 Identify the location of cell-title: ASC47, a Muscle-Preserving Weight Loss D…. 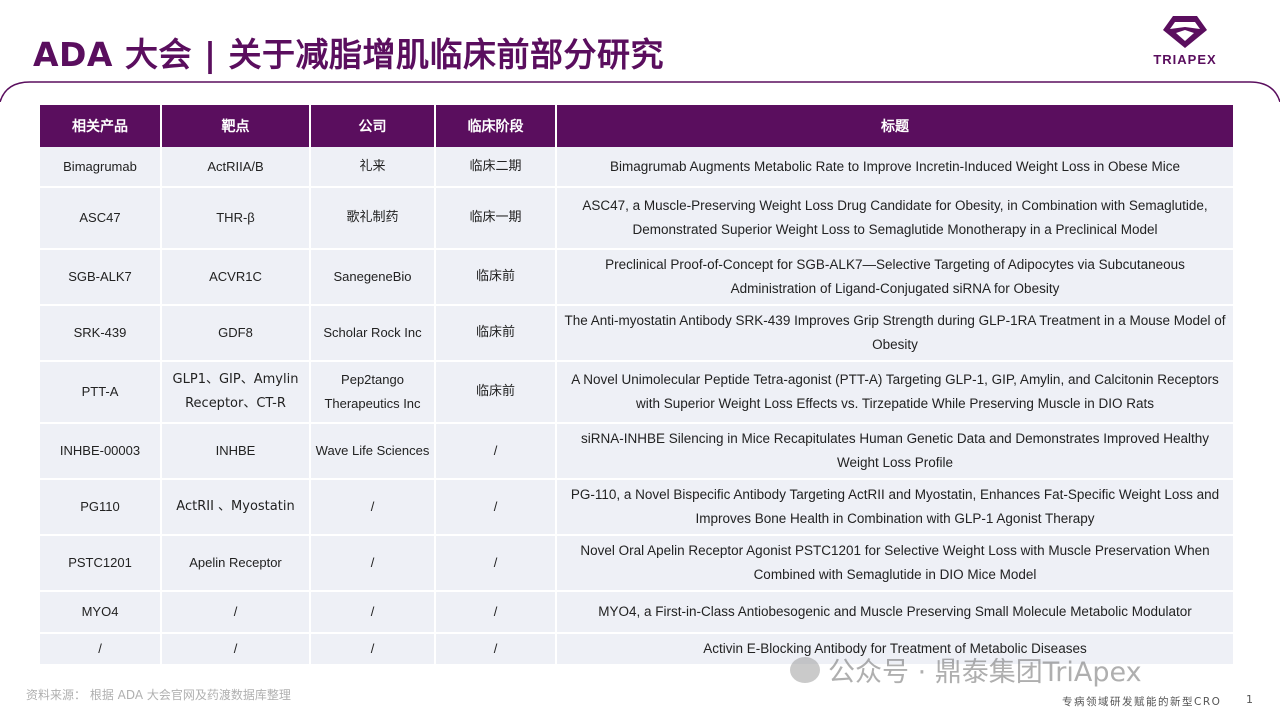
(894, 218).